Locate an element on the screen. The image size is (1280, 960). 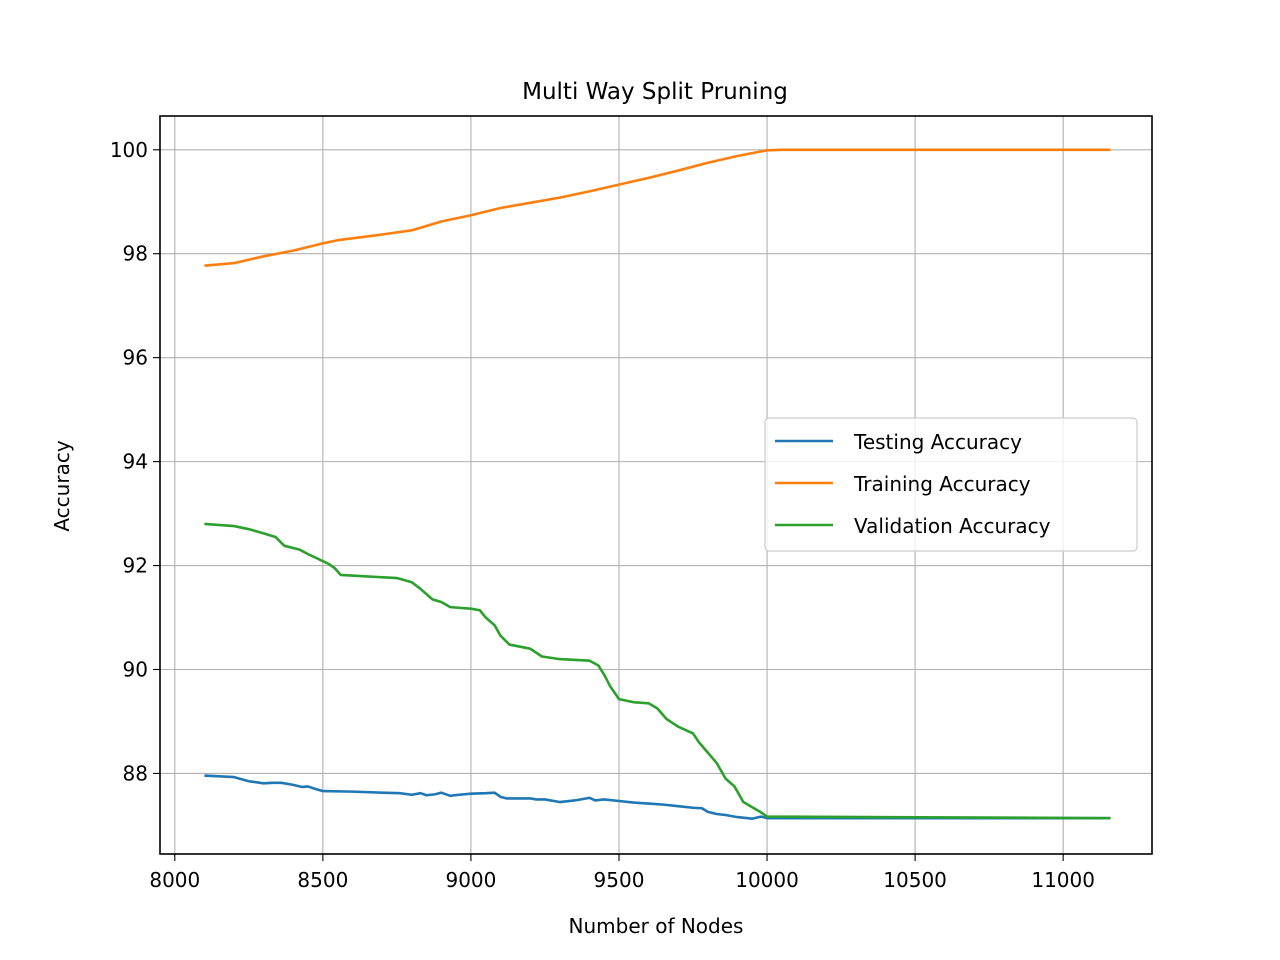
series-line-testing-accuracy is located at coordinates (657, 797).